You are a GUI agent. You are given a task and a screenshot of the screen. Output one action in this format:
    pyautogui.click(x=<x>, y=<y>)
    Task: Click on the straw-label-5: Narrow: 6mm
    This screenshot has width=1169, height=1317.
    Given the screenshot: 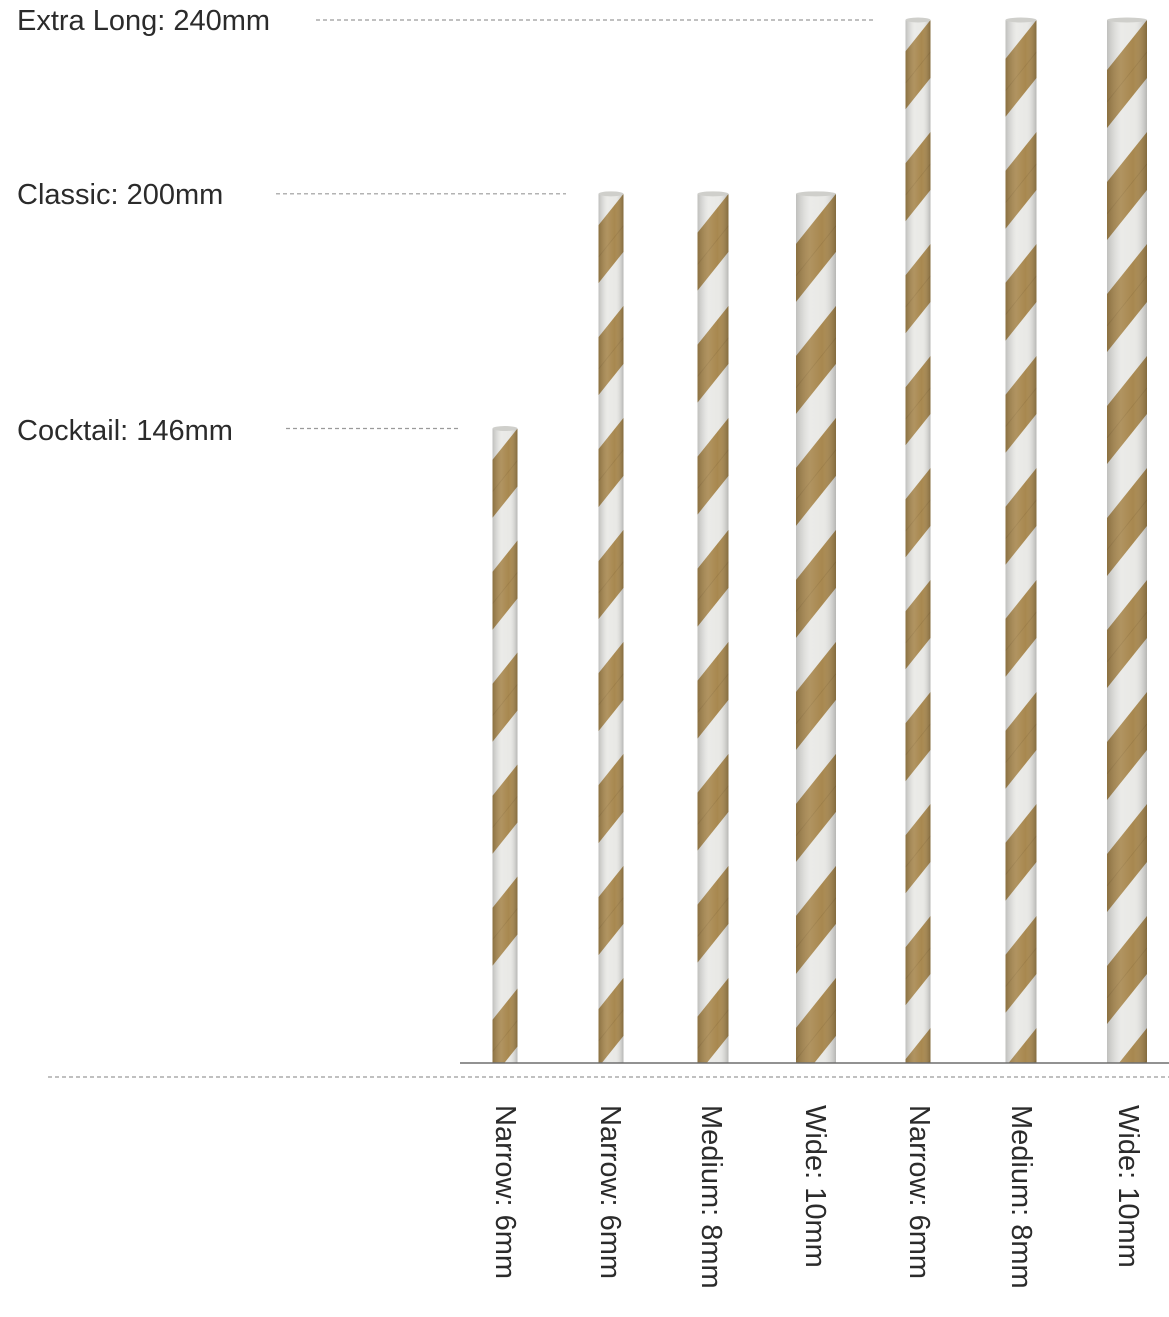 What is the action you would take?
    pyautogui.click(x=919, y=1192)
    